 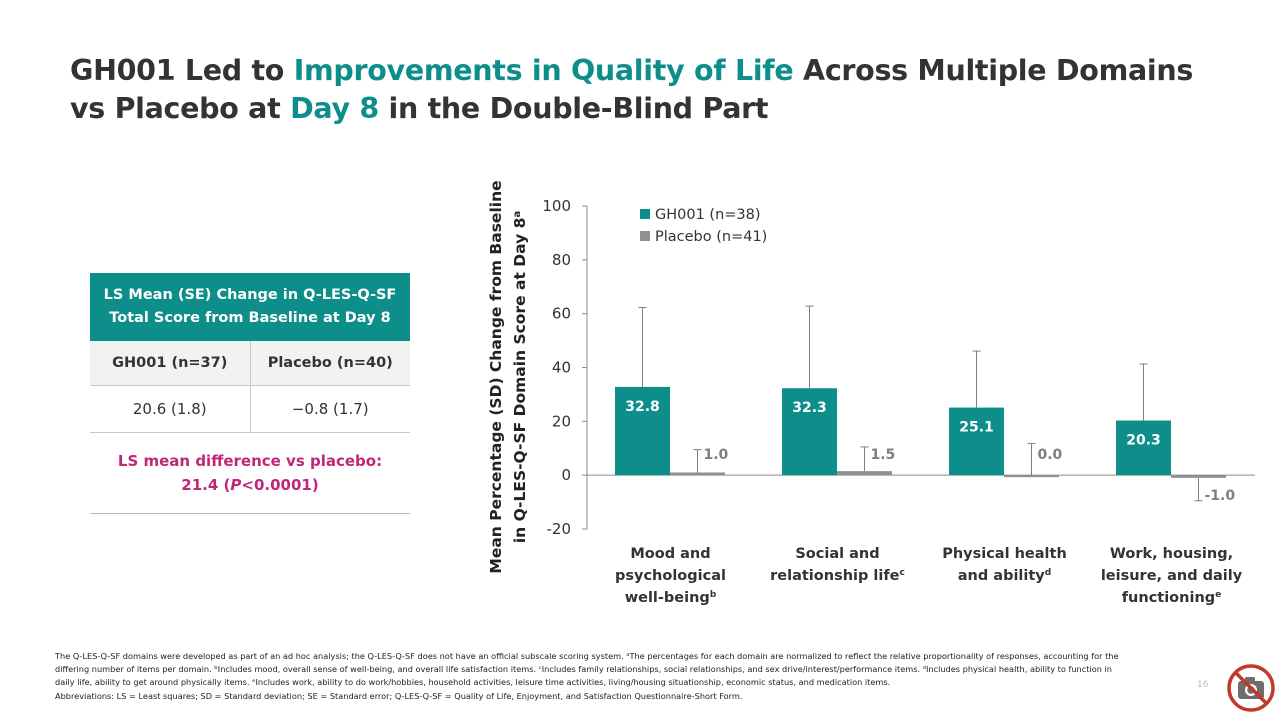 What do you see at coordinates (330, 363) in the screenshot?
I see `column-header-placebo: Placebo (n=40)` at bounding box center [330, 363].